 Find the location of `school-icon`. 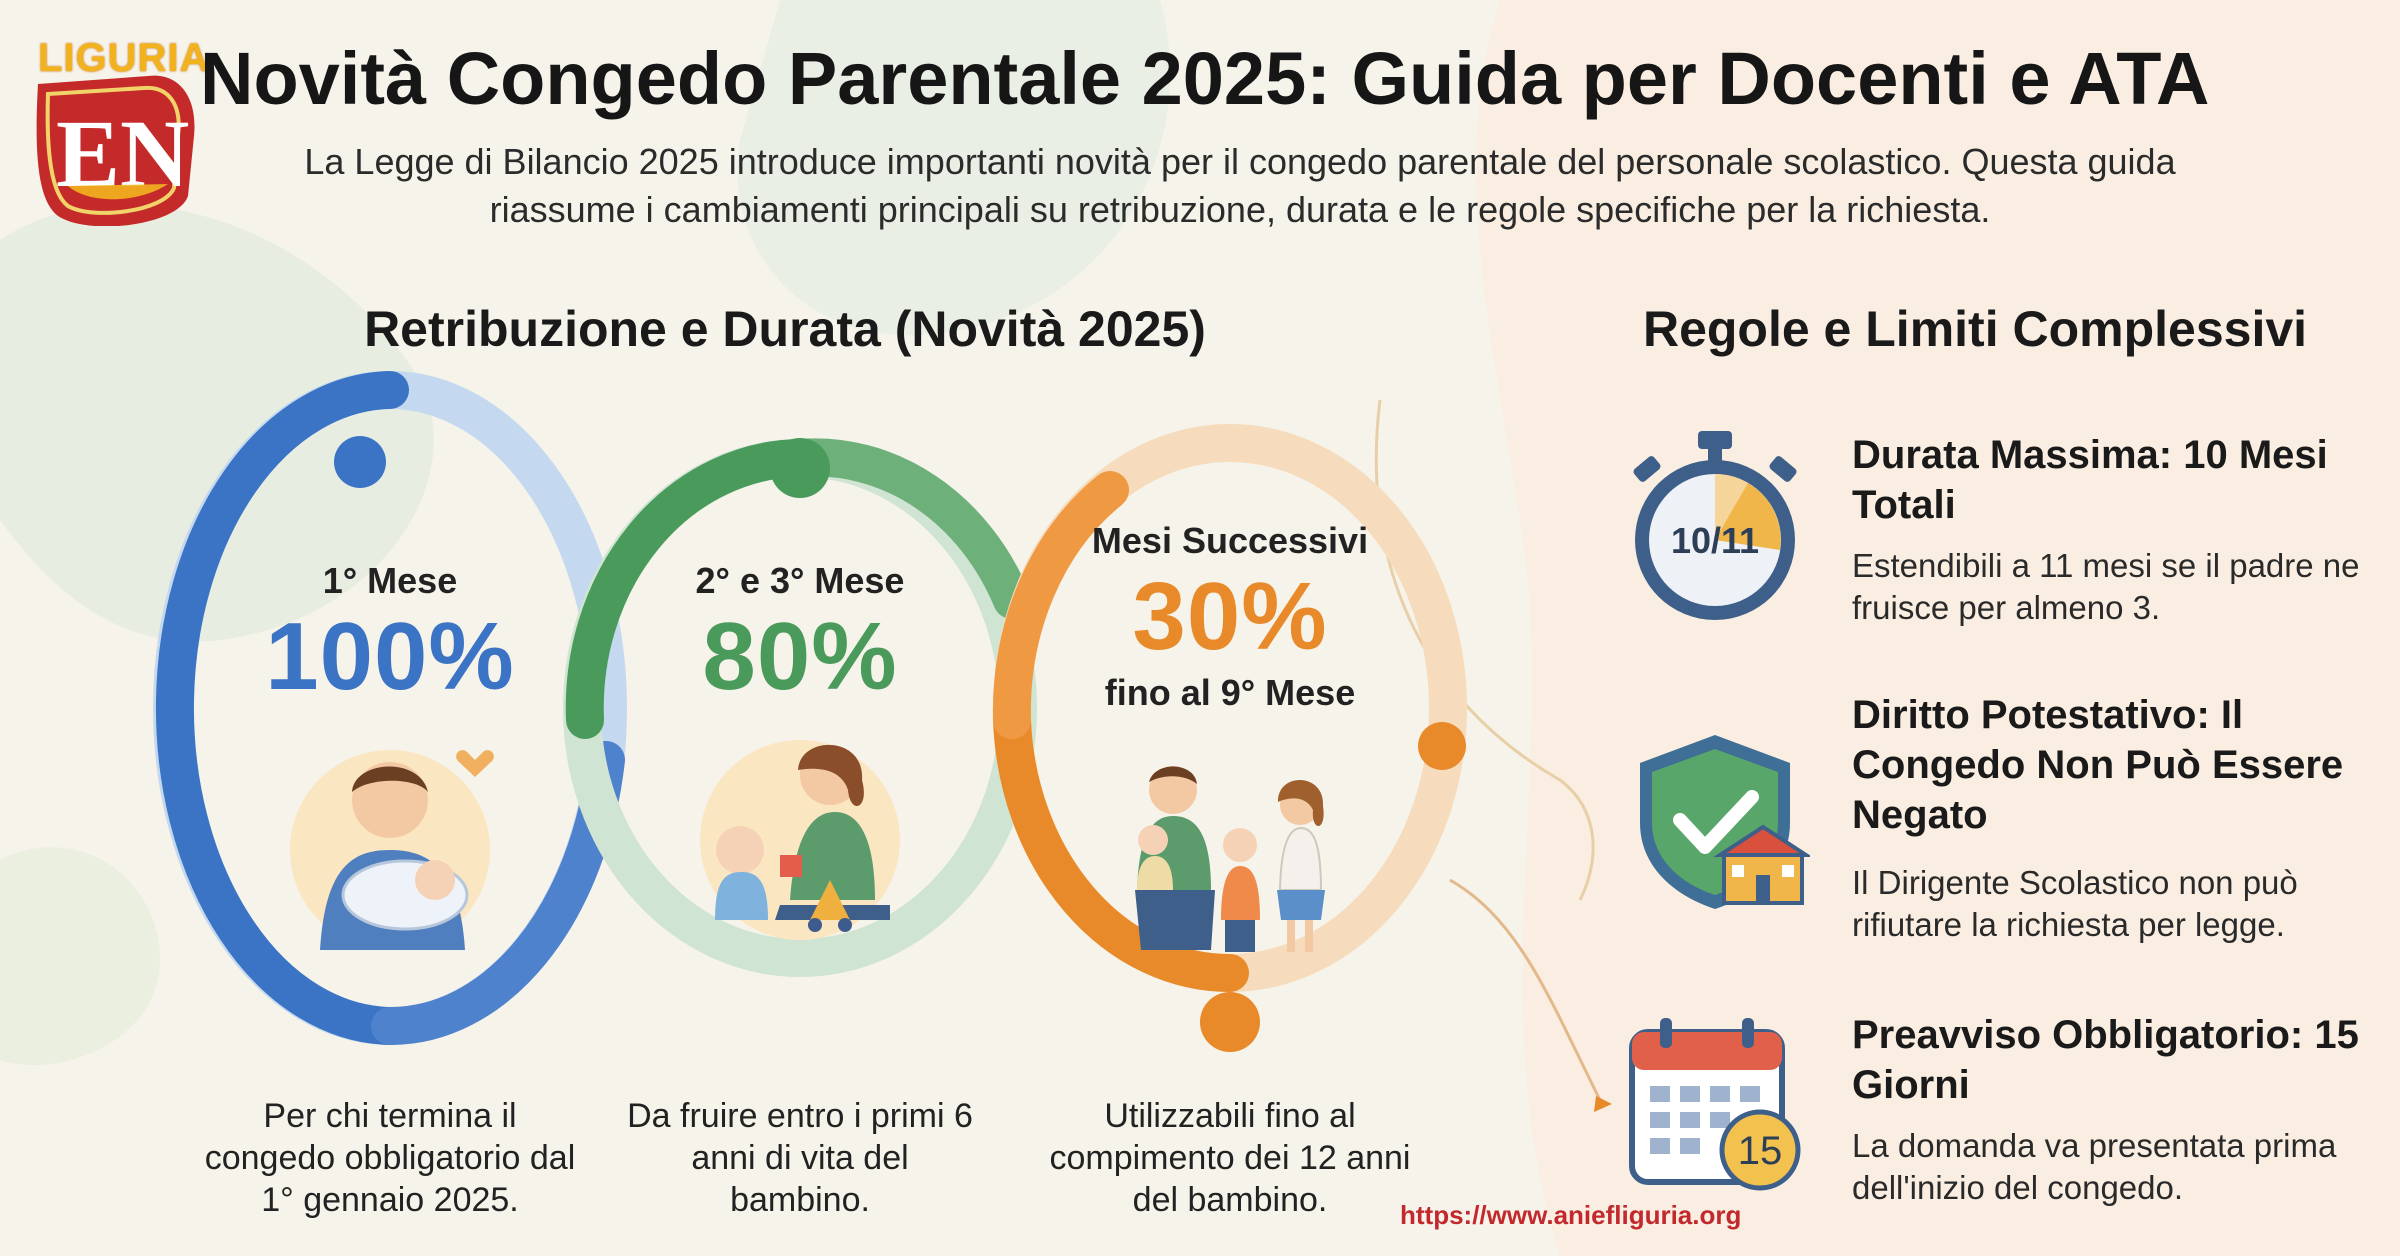

school-icon is located at coordinates (1761, 864).